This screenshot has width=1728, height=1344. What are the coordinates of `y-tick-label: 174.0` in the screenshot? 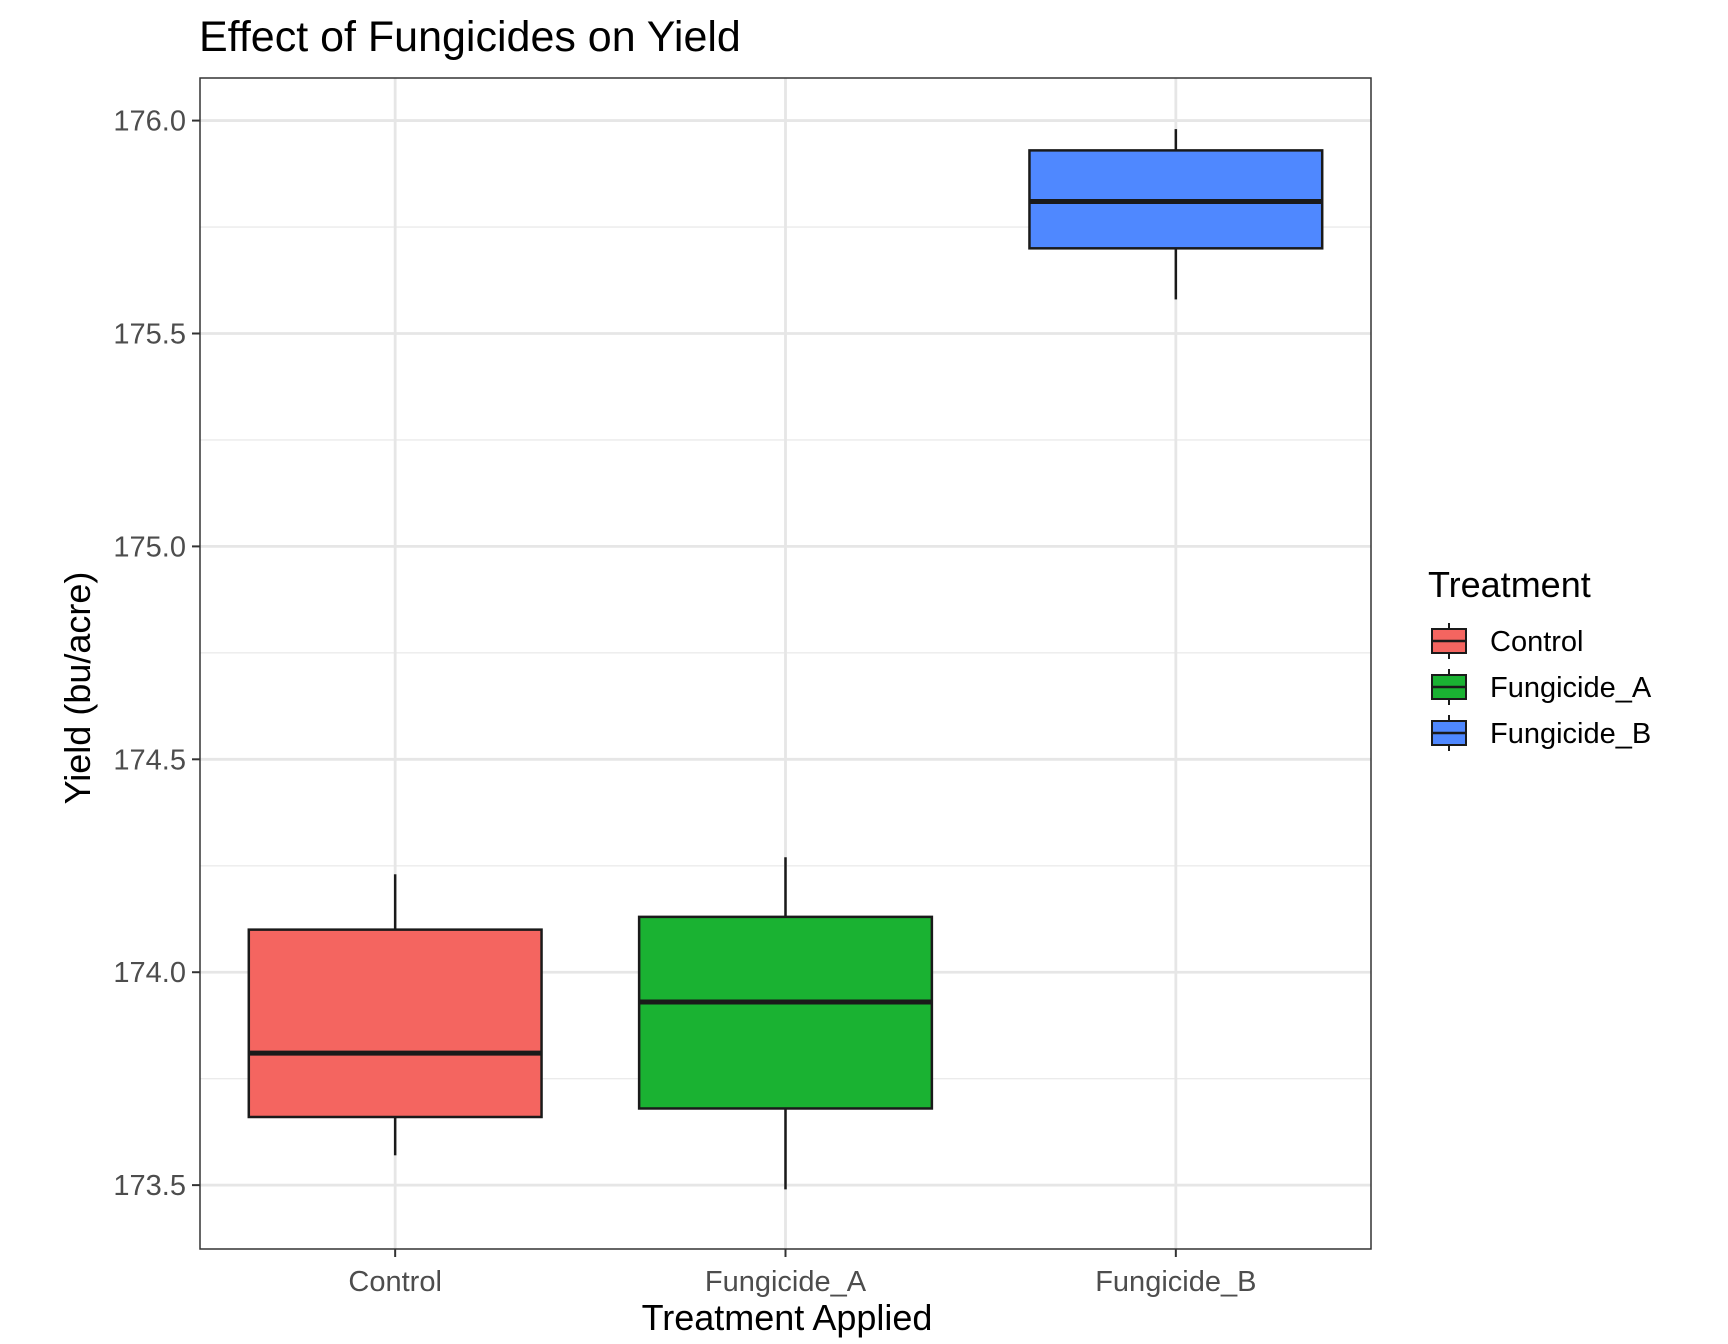 It's located at (149, 973).